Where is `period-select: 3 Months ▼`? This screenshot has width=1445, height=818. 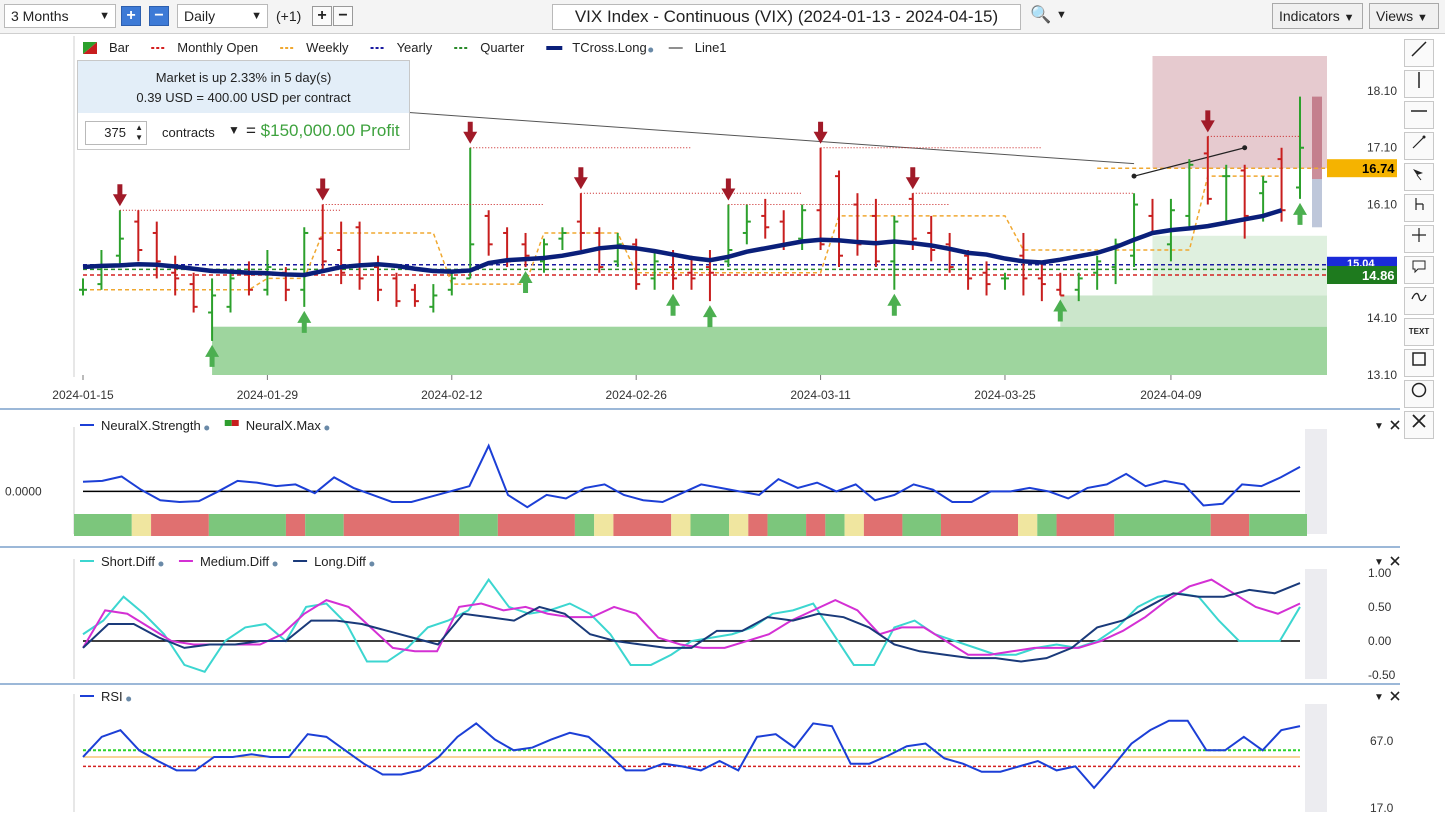
period-select: 3 Months ▼ is located at coordinates (60, 16).